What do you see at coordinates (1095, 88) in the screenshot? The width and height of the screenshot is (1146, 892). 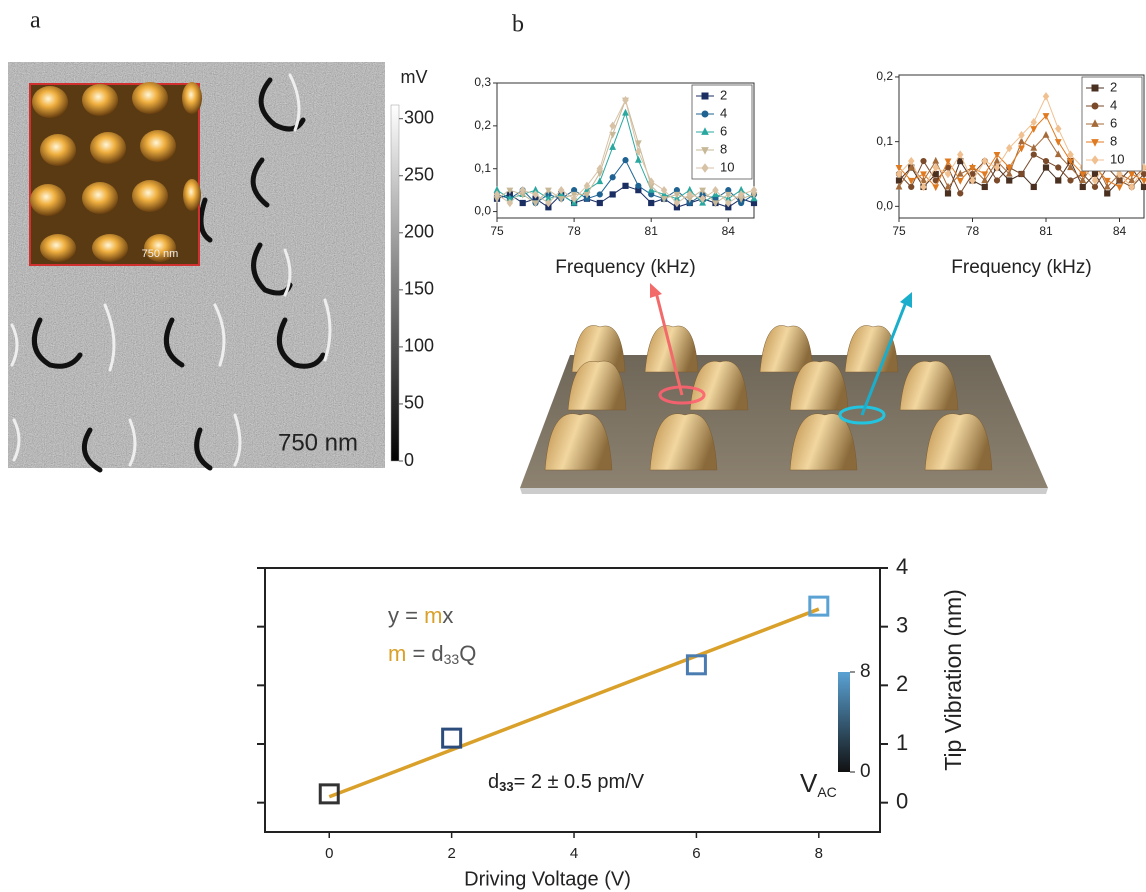 I see `legend-marker` at bounding box center [1095, 88].